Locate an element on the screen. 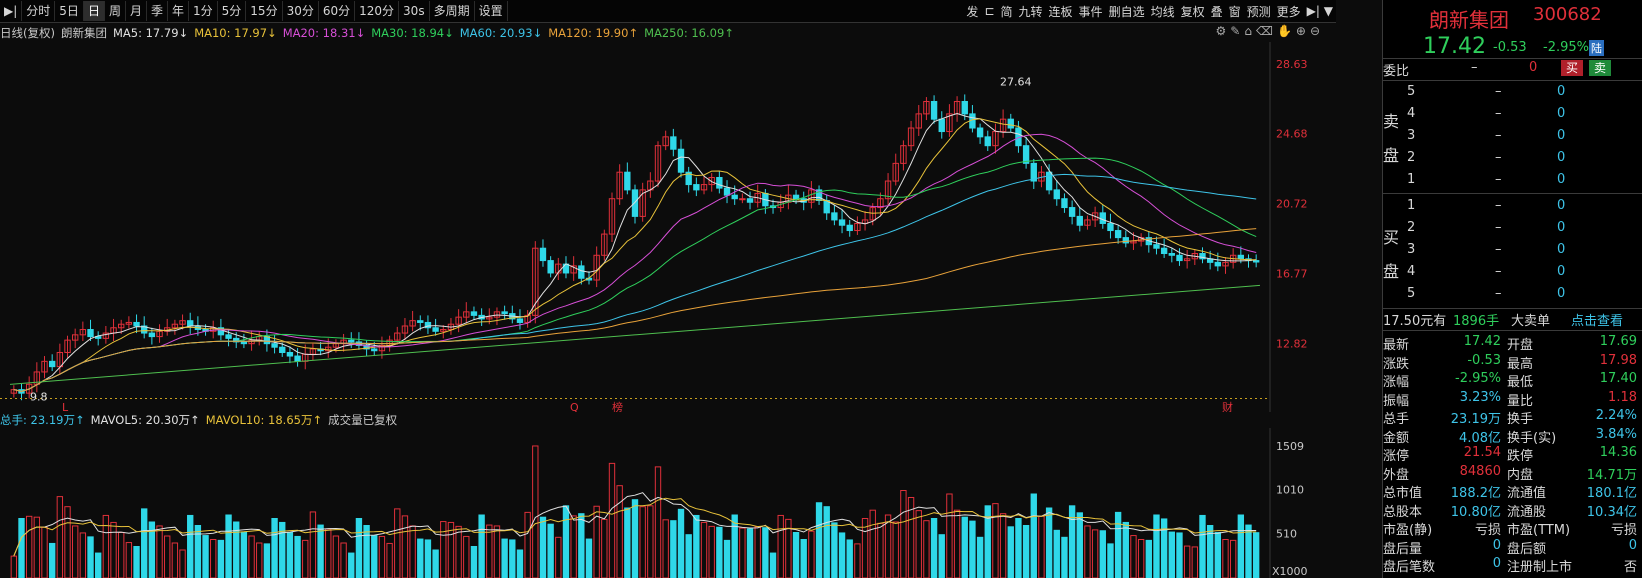  period-tab-15: 设置 is located at coordinates (491, 11).